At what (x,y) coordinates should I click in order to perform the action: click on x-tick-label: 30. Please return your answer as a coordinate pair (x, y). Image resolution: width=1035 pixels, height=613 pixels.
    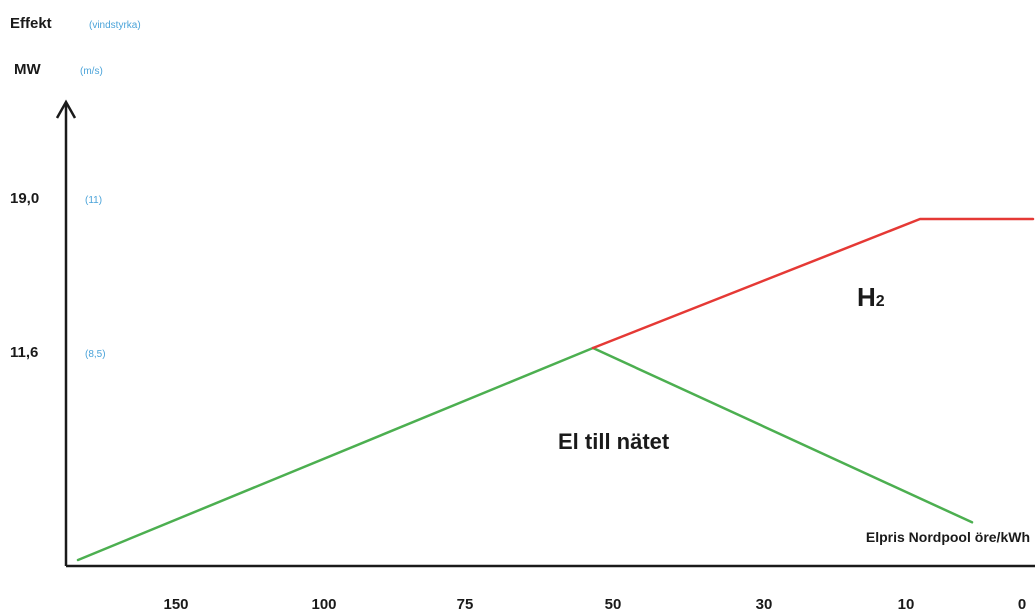
    Looking at the image, I should click on (764, 604).